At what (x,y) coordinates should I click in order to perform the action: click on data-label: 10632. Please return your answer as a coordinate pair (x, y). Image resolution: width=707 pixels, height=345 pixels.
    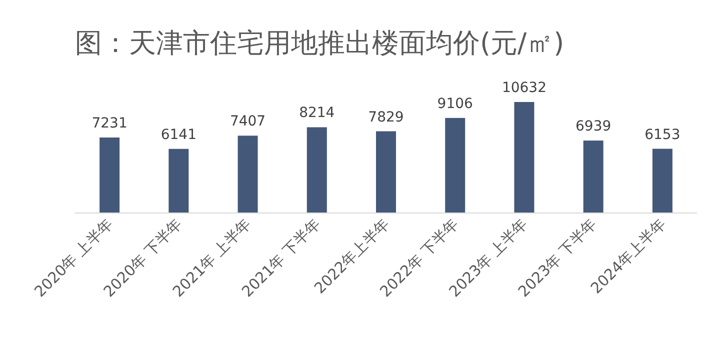
    Looking at the image, I should click on (524, 88).